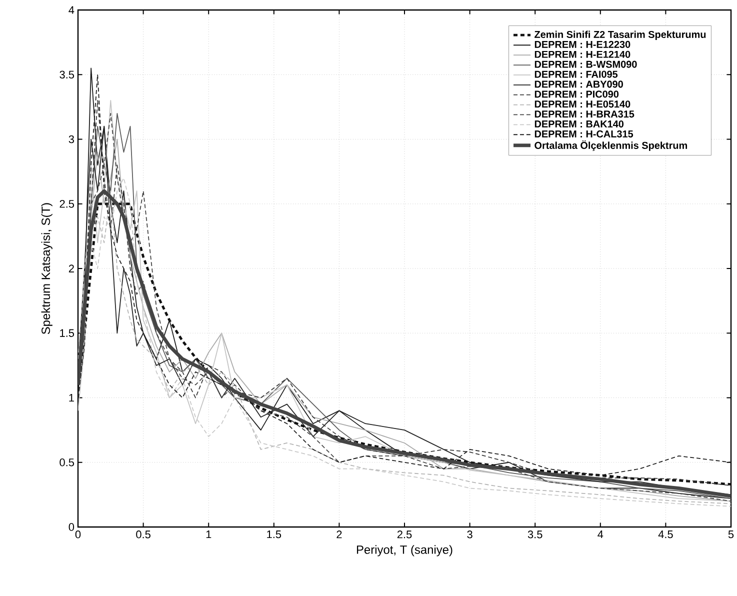 This screenshot has height=596, width=737. What do you see at coordinates (78, 534) in the screenshot?
I see `x-tick-label: 0` at bounding box center [78, 534].